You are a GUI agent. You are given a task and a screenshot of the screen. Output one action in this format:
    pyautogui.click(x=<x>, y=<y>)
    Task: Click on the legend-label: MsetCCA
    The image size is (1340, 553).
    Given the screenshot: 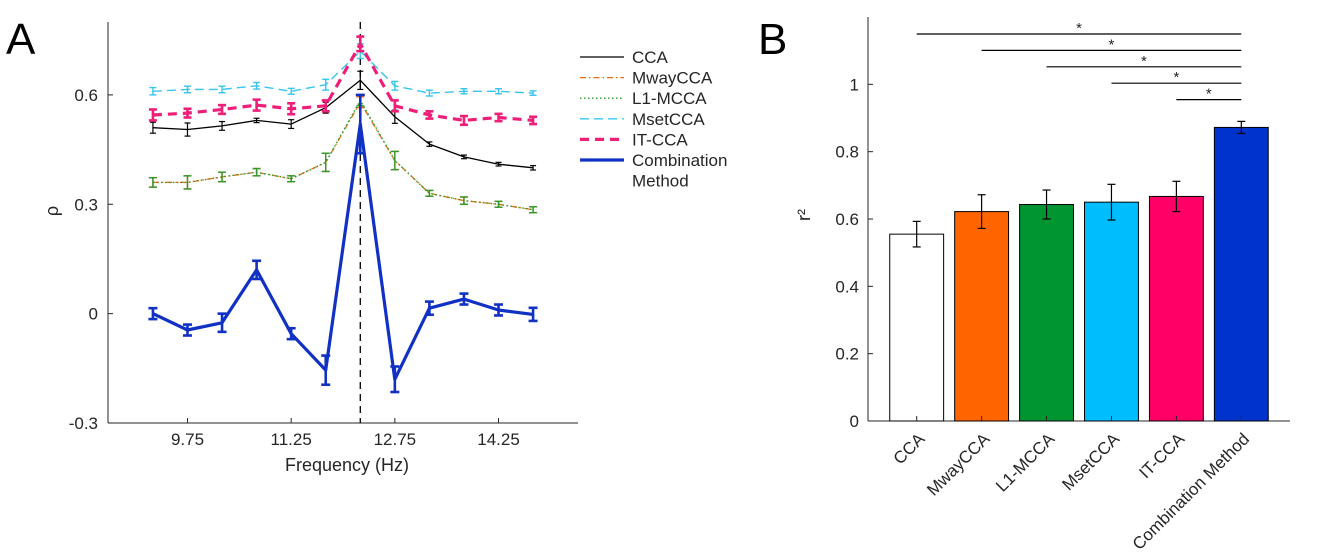 What is the action you would take?
    pyautogui.click(x=668, y=119)
    